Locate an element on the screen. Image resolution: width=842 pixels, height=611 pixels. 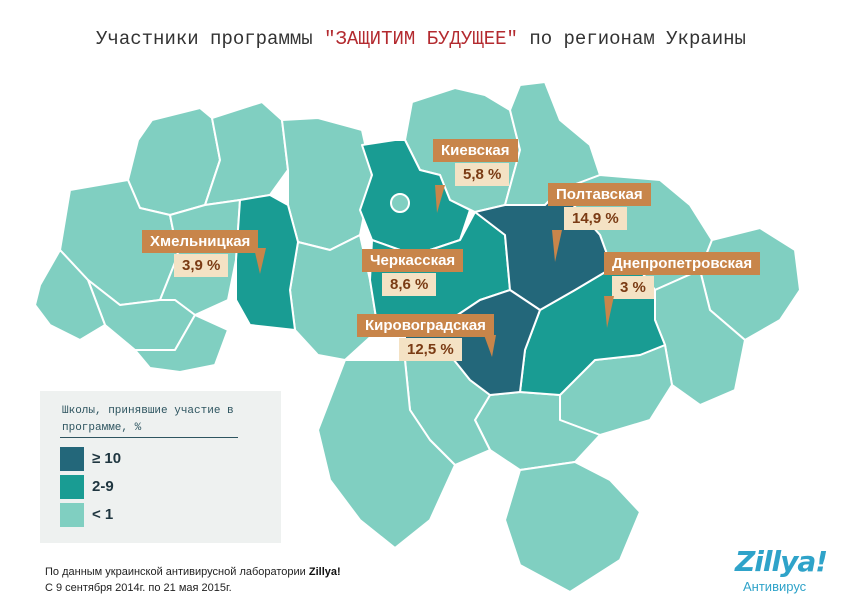
title-highlight: "ЗАЩИТИМ БУДУЩЕЕ" is located at coordinates (421, 39).